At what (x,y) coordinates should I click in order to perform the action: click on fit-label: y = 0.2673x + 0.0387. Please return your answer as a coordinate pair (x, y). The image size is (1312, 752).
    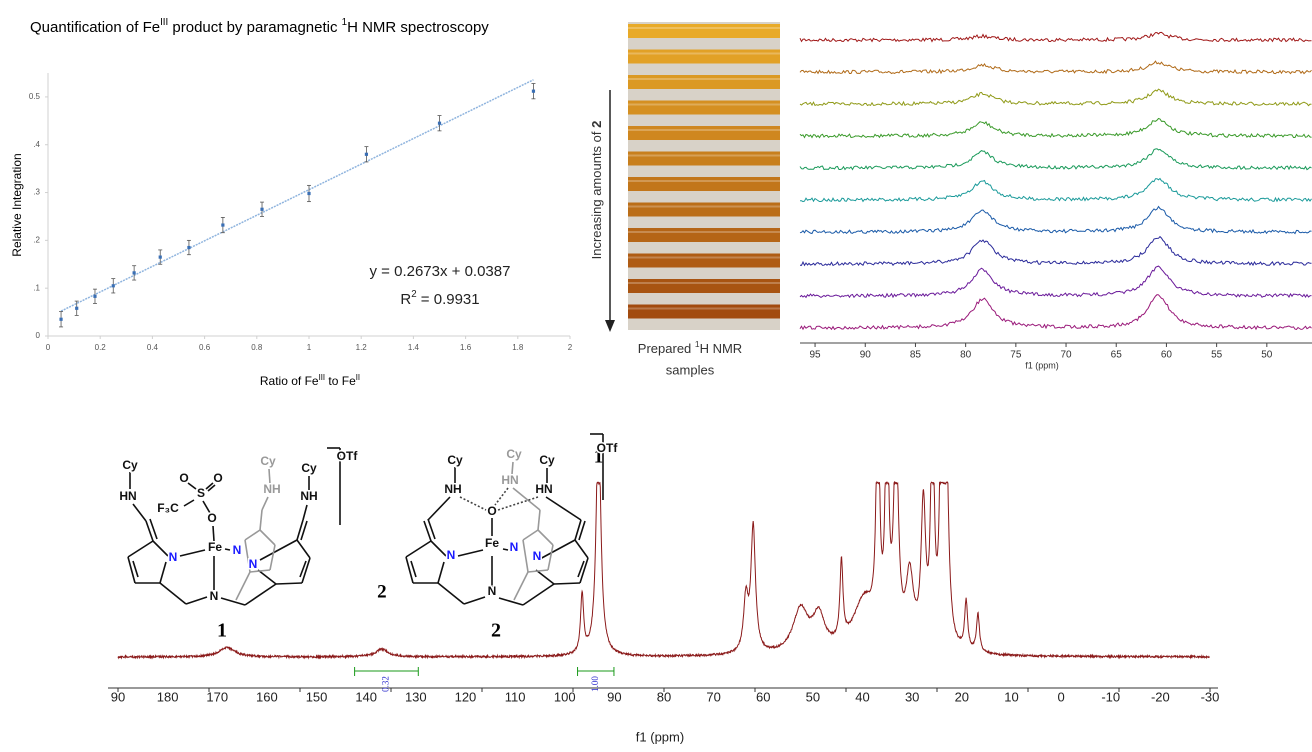
    Looking at the image, I should click on (440, 271).